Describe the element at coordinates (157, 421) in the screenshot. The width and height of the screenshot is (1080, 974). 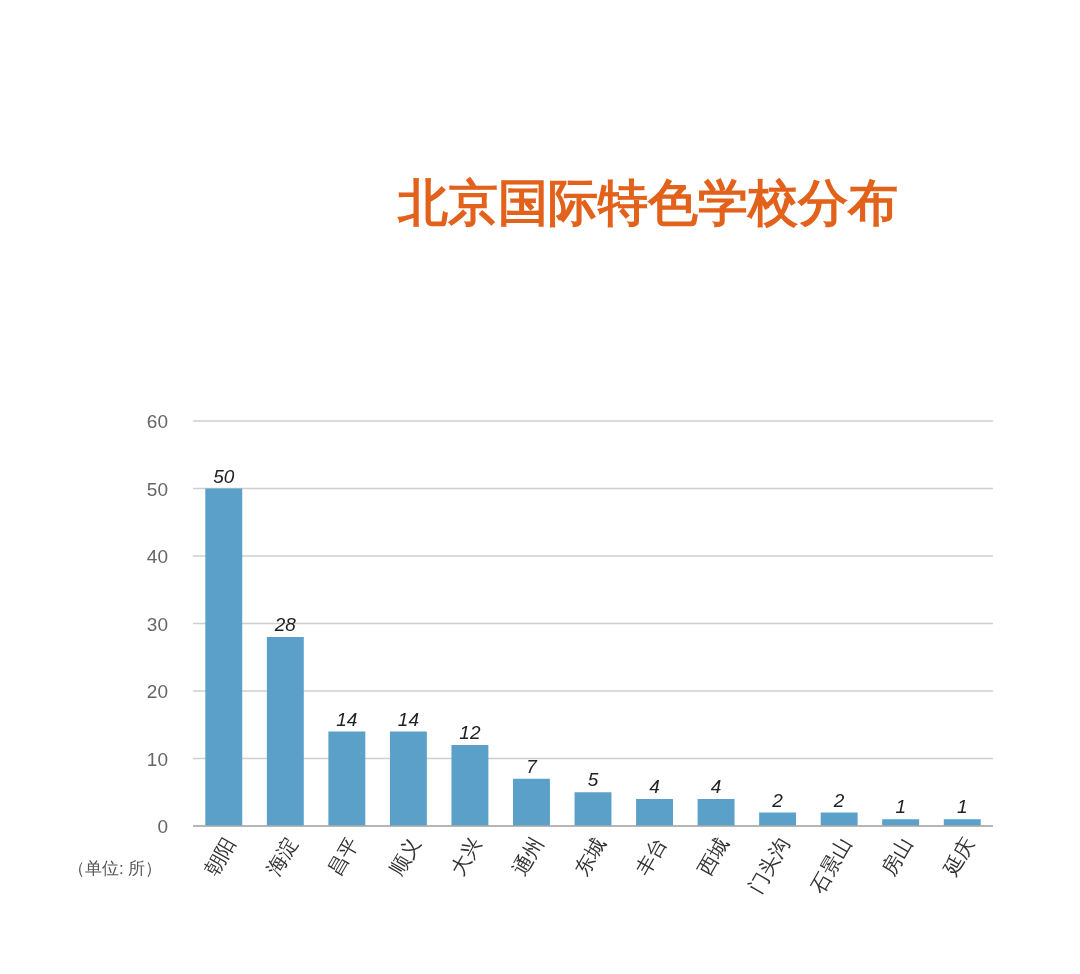
I see `y-tick-label: 60` at that location.